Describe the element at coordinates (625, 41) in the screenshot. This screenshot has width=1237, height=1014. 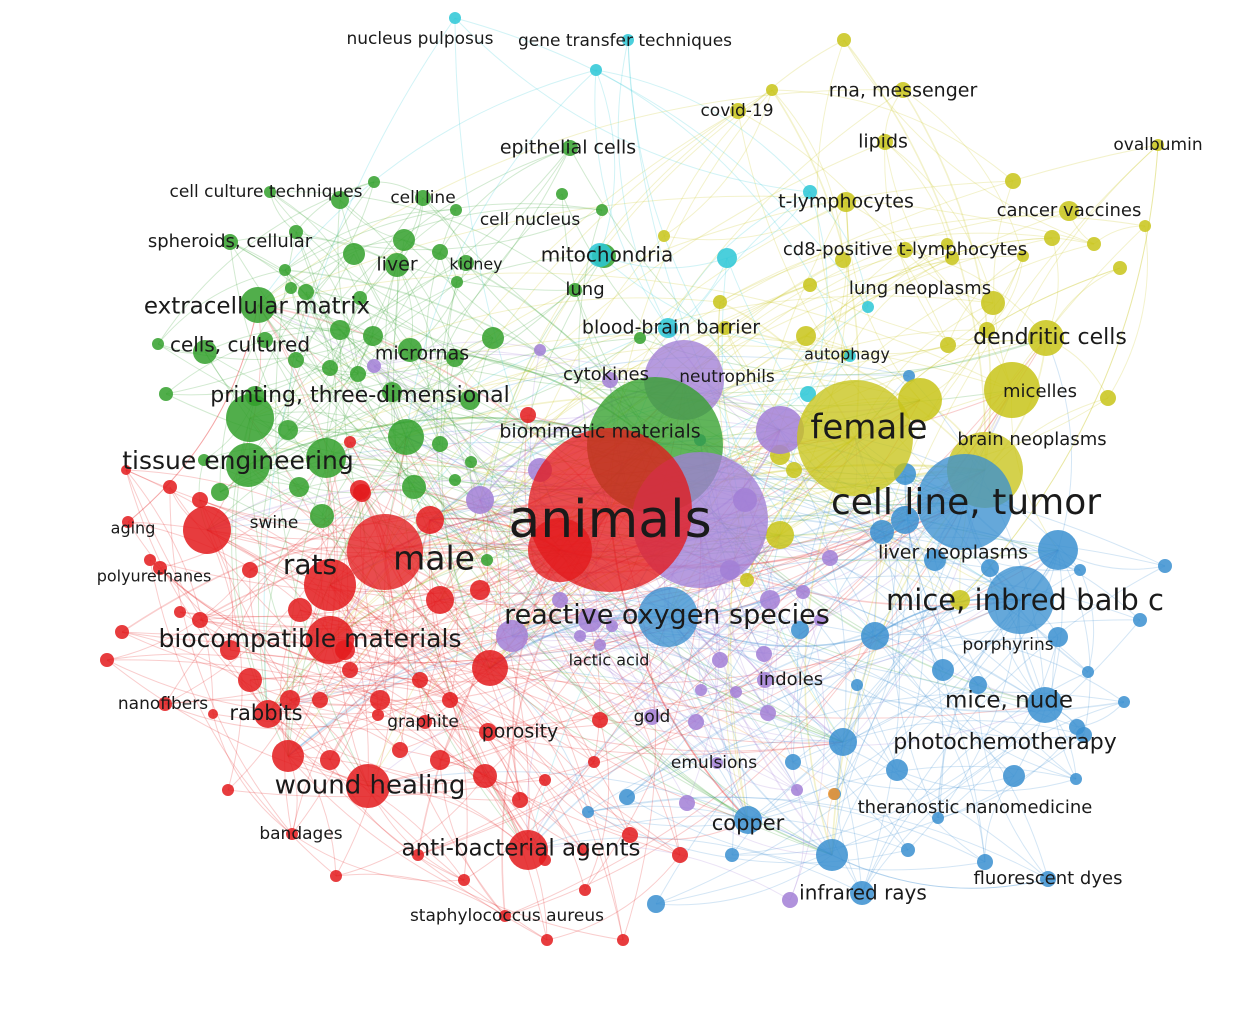
I see `keyword-label: gene transfer techniques` at that location.